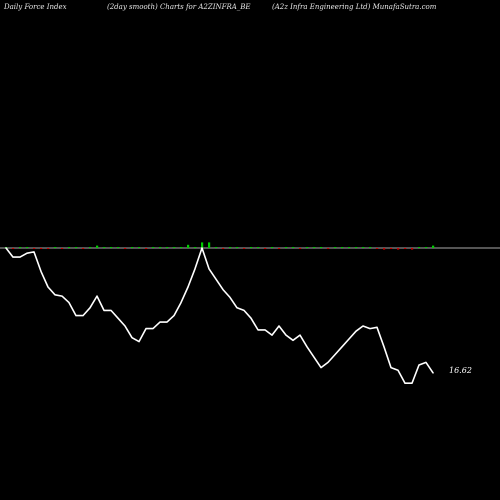  I want to click on last-value-label: 16.62, so click(460, 370).